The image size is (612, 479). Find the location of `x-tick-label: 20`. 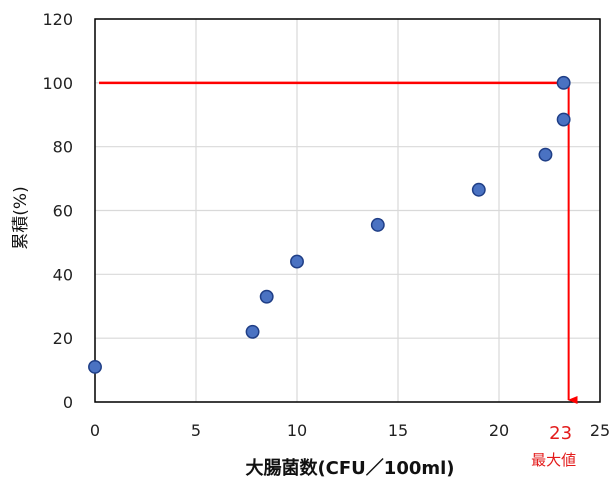

x-tick-label: 20 is located at coordinates (499, 430).